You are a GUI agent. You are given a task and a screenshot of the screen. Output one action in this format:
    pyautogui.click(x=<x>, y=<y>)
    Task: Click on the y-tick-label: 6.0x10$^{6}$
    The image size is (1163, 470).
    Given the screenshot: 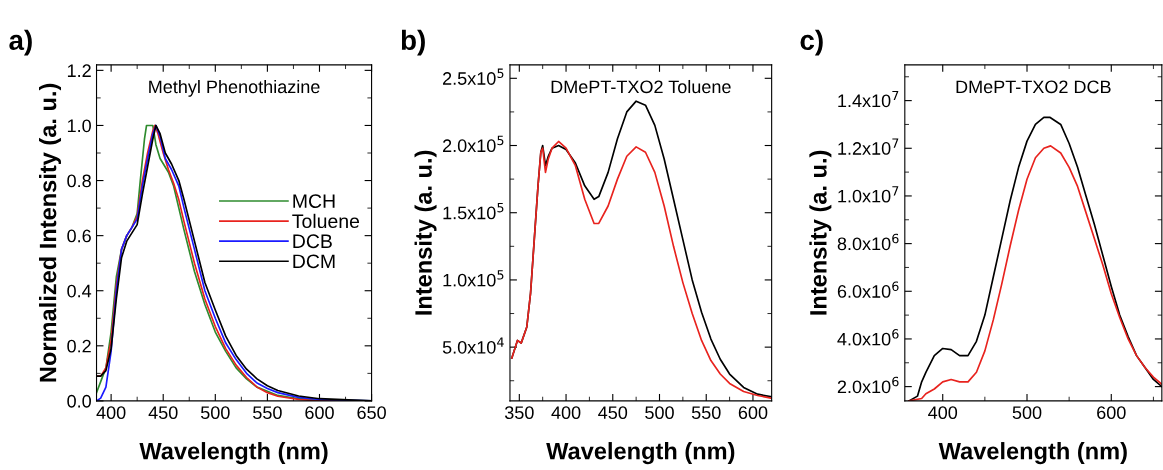 What is the action you would take?
    pyautogui.click(x=868, y=289)
    